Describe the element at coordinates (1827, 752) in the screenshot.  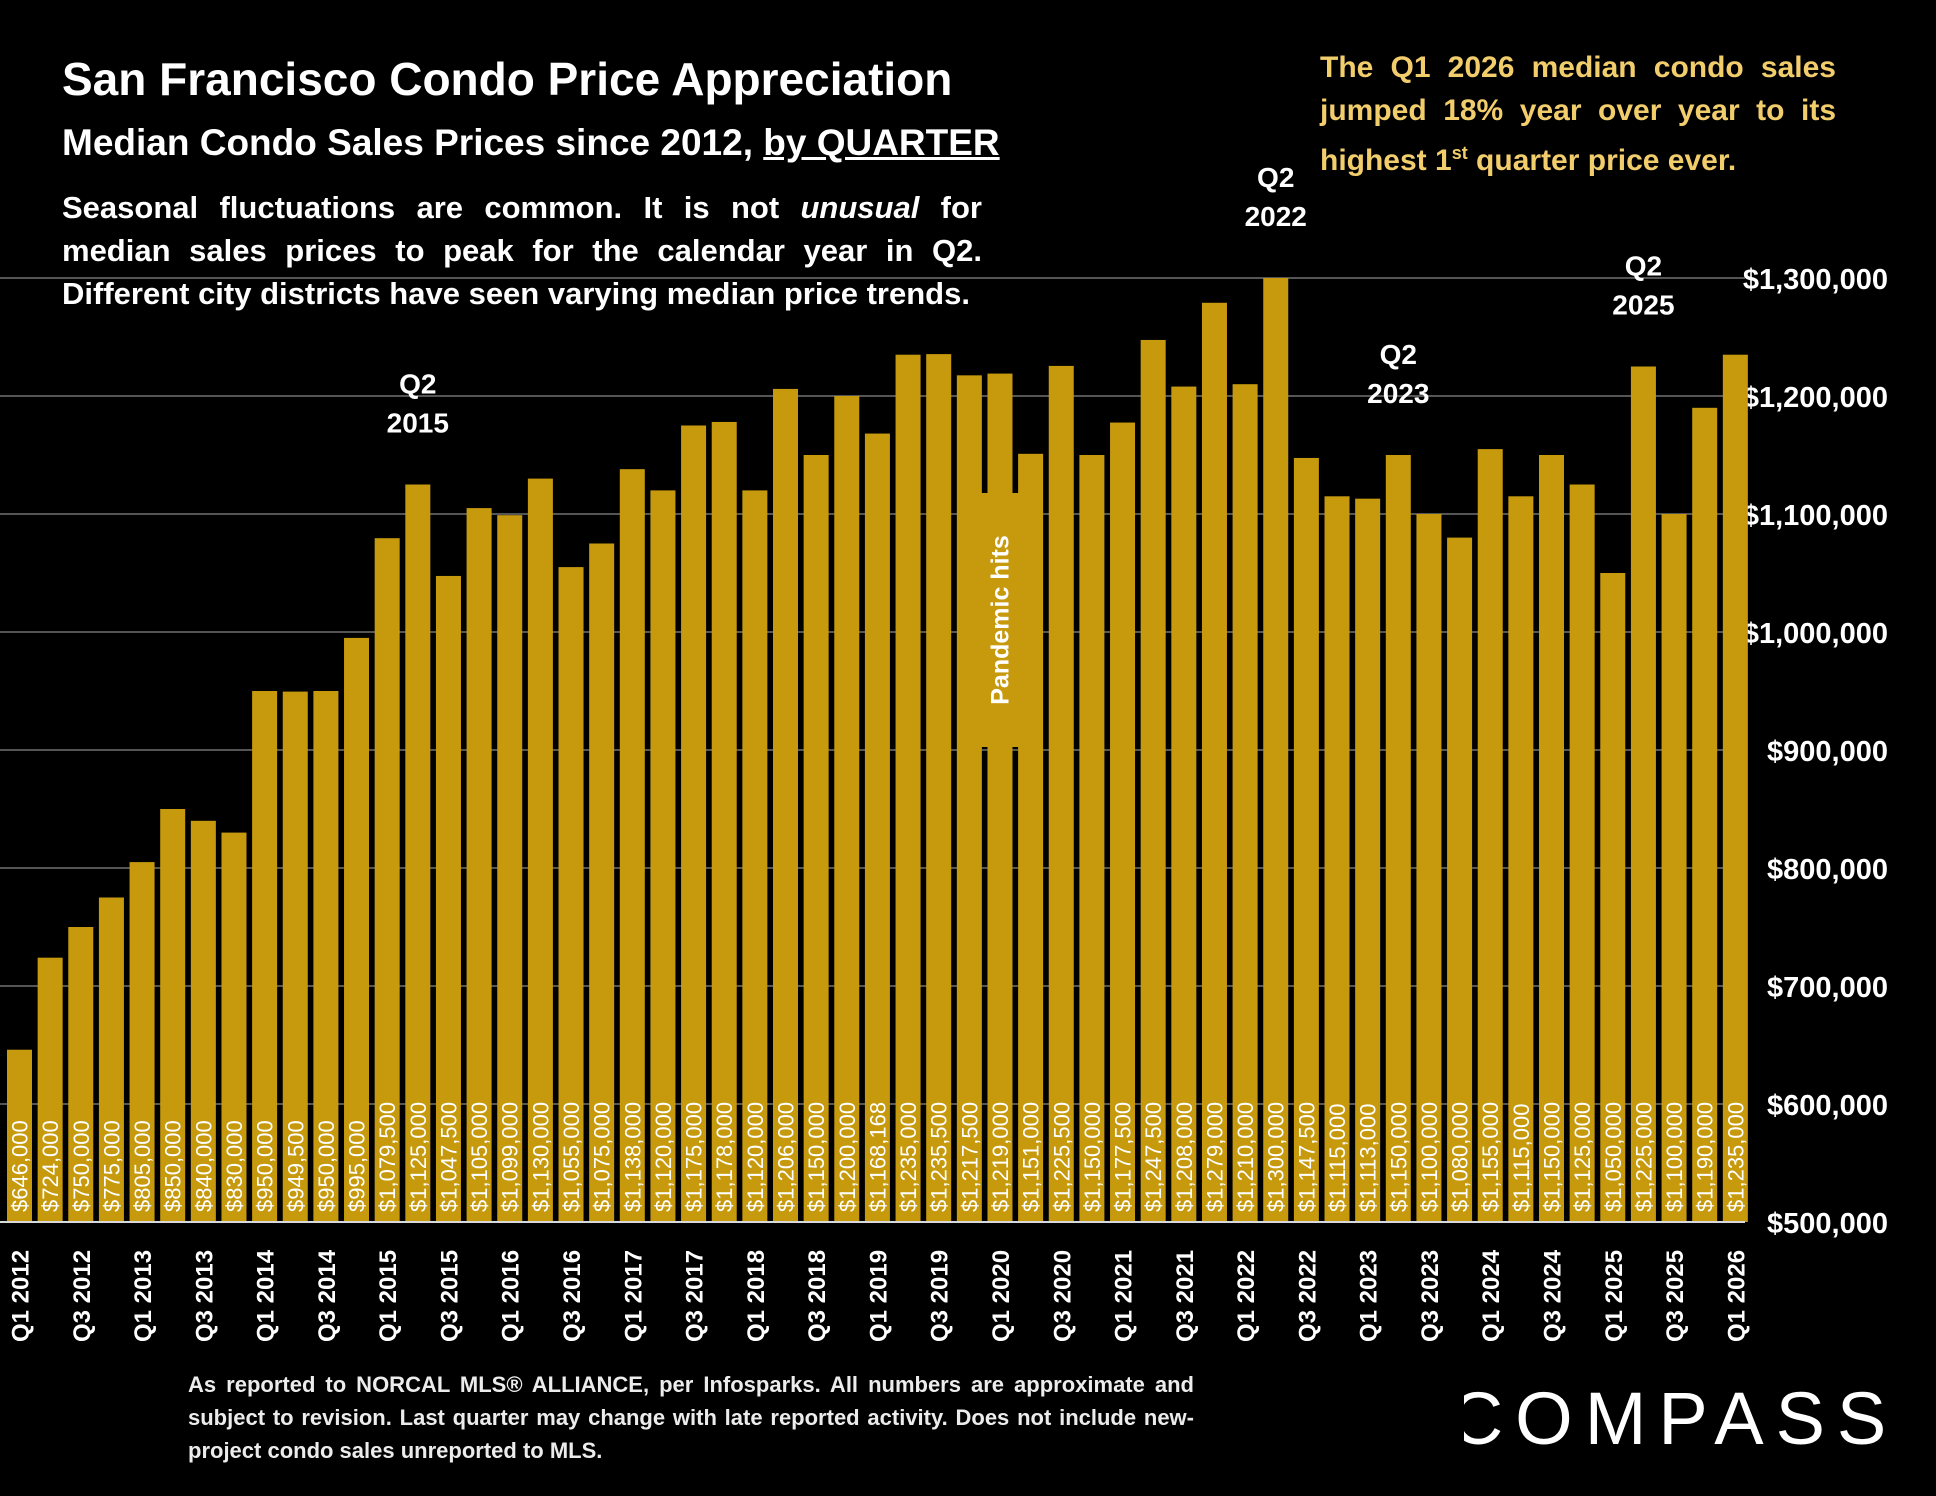
I see `y-tick-label: $900,000` at that location.